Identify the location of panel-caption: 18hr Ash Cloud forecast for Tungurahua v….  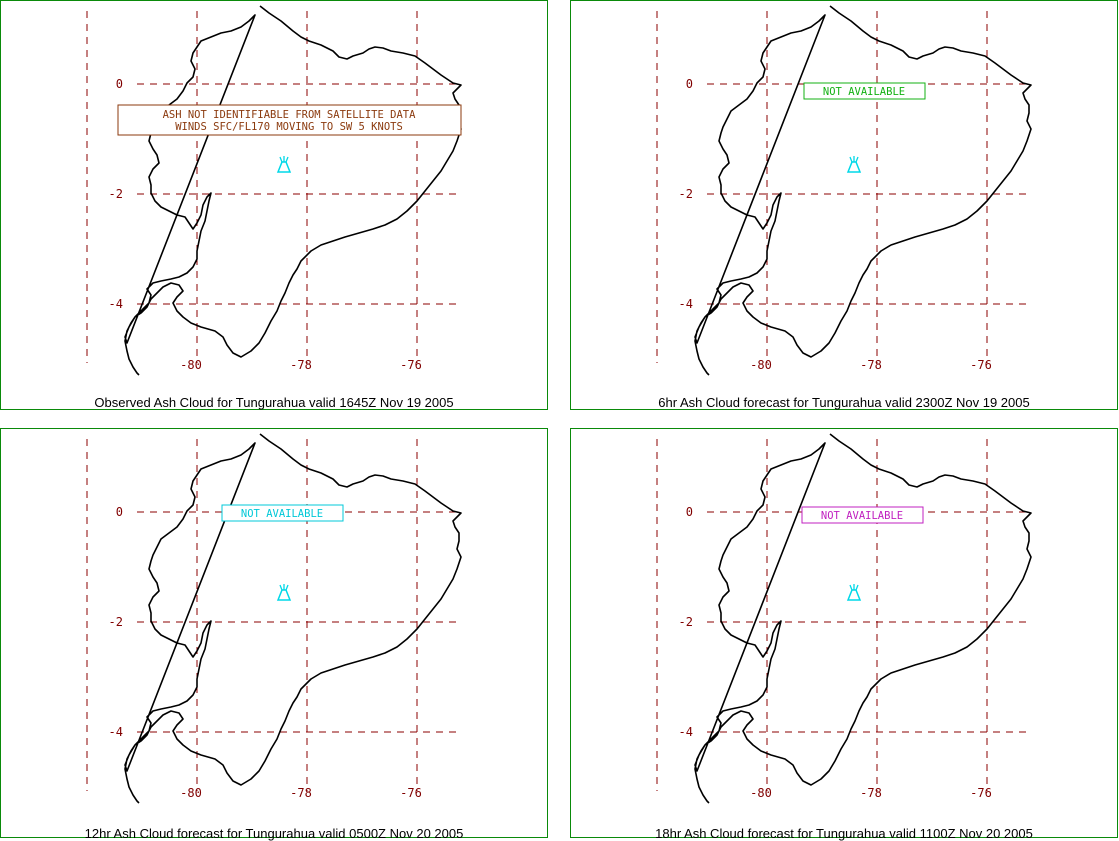
(844, 833).